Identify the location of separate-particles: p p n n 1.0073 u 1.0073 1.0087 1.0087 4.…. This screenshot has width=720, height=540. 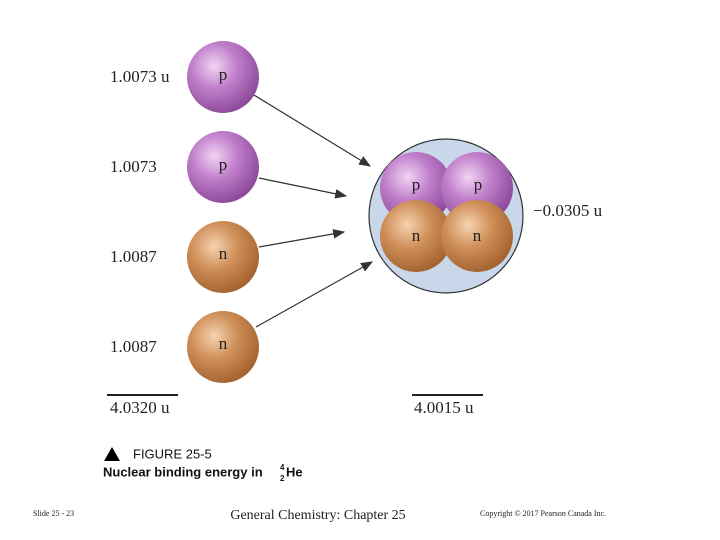
(183, 229).